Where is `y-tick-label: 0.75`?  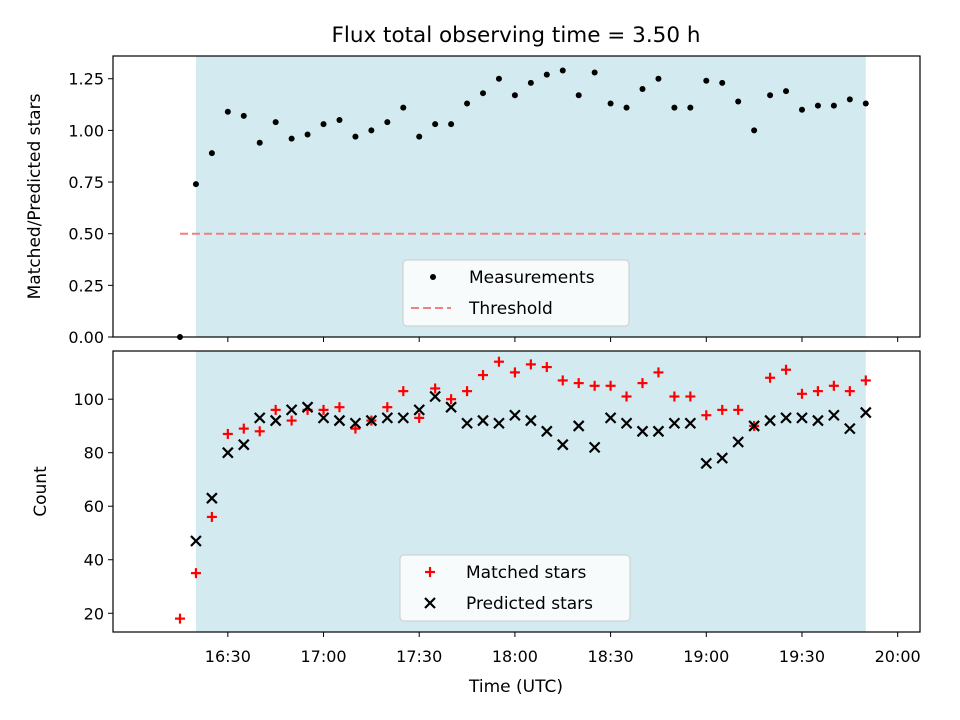
y-tick-label: 0.75 is located at coordinates (86, 182).